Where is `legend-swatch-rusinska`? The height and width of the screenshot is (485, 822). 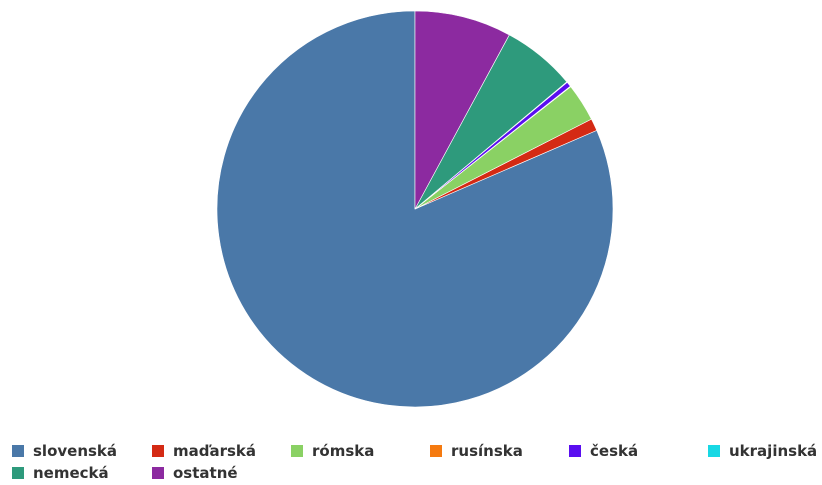 legend-swatch-rusinska is located at coordinates (436, 451).